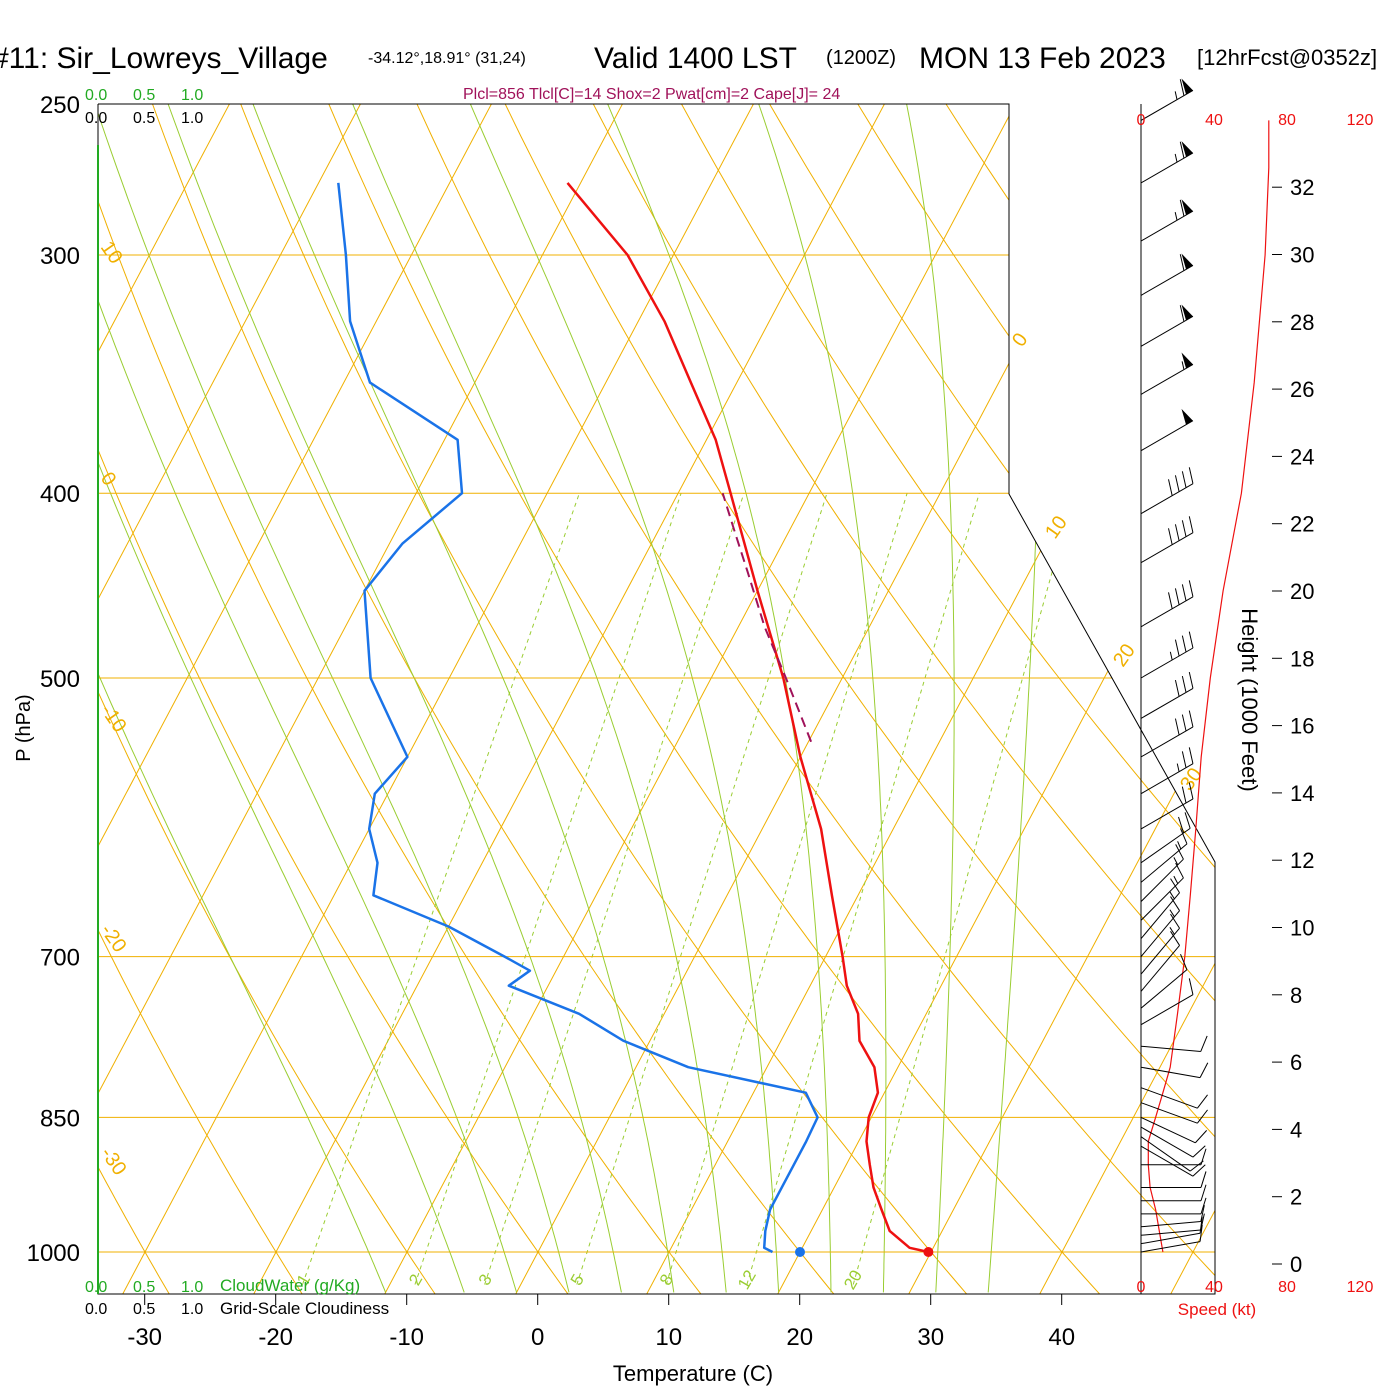 This screenshot has width=1400, height=1400. I want to click on pressure-tick-label: 1000, so click(53, 1253).